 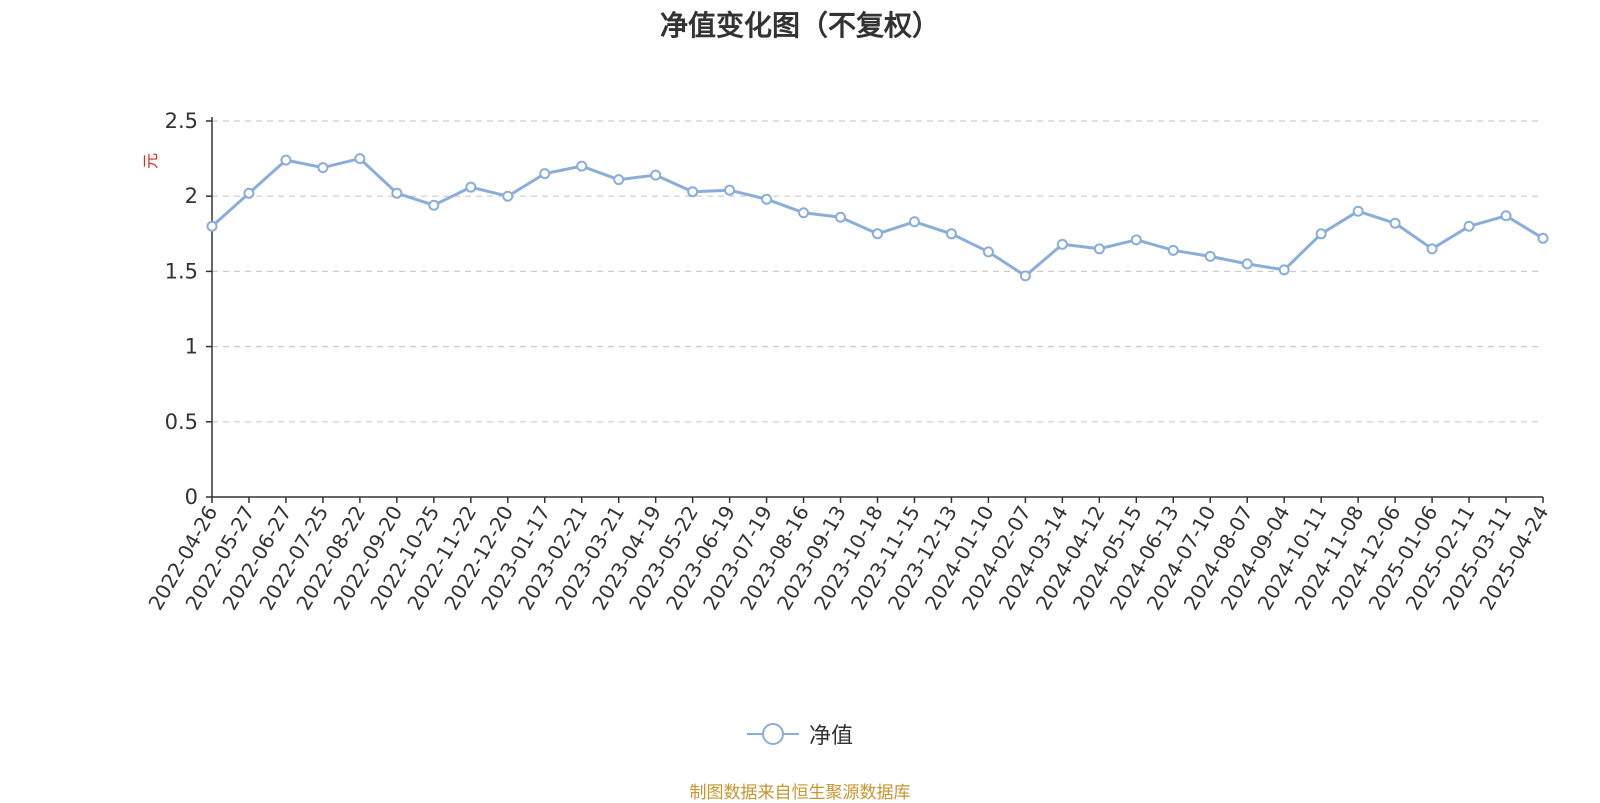 What do you see at coordinates (799, 25) in the screenshot?
I see `chart-title: 净值变化图（不复权）` at bounding box center [799, 25].